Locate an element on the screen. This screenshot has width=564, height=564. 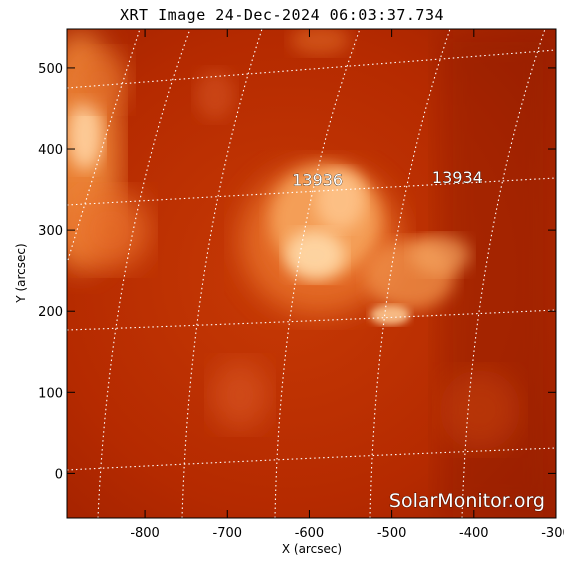
active-region-label: 13936 is located at coordinates (317, 180).